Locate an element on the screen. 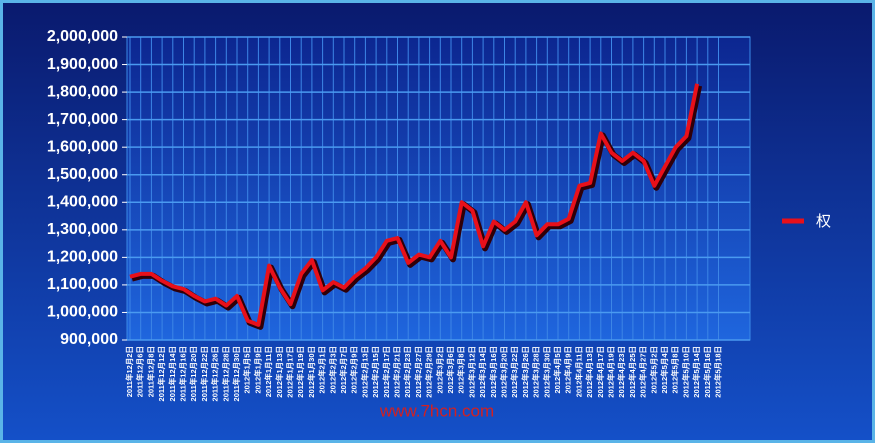  x-tick-label: 2011年12月22日 is located at coordinates (204, 373).